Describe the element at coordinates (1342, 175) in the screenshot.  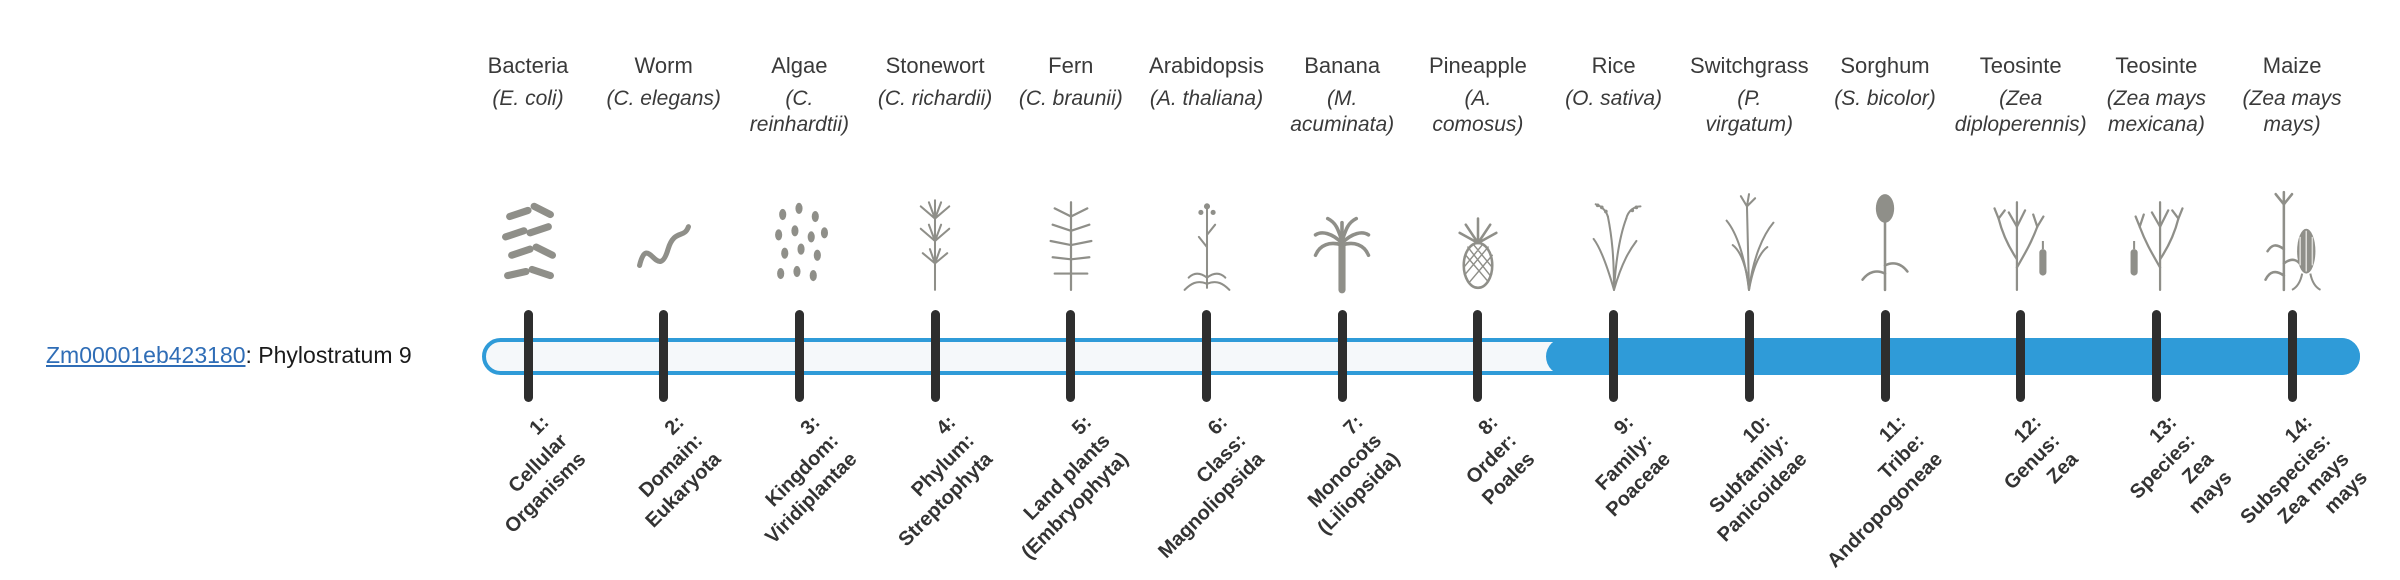
I see `stratum-column: Banana (M. acuminata)` at that location.